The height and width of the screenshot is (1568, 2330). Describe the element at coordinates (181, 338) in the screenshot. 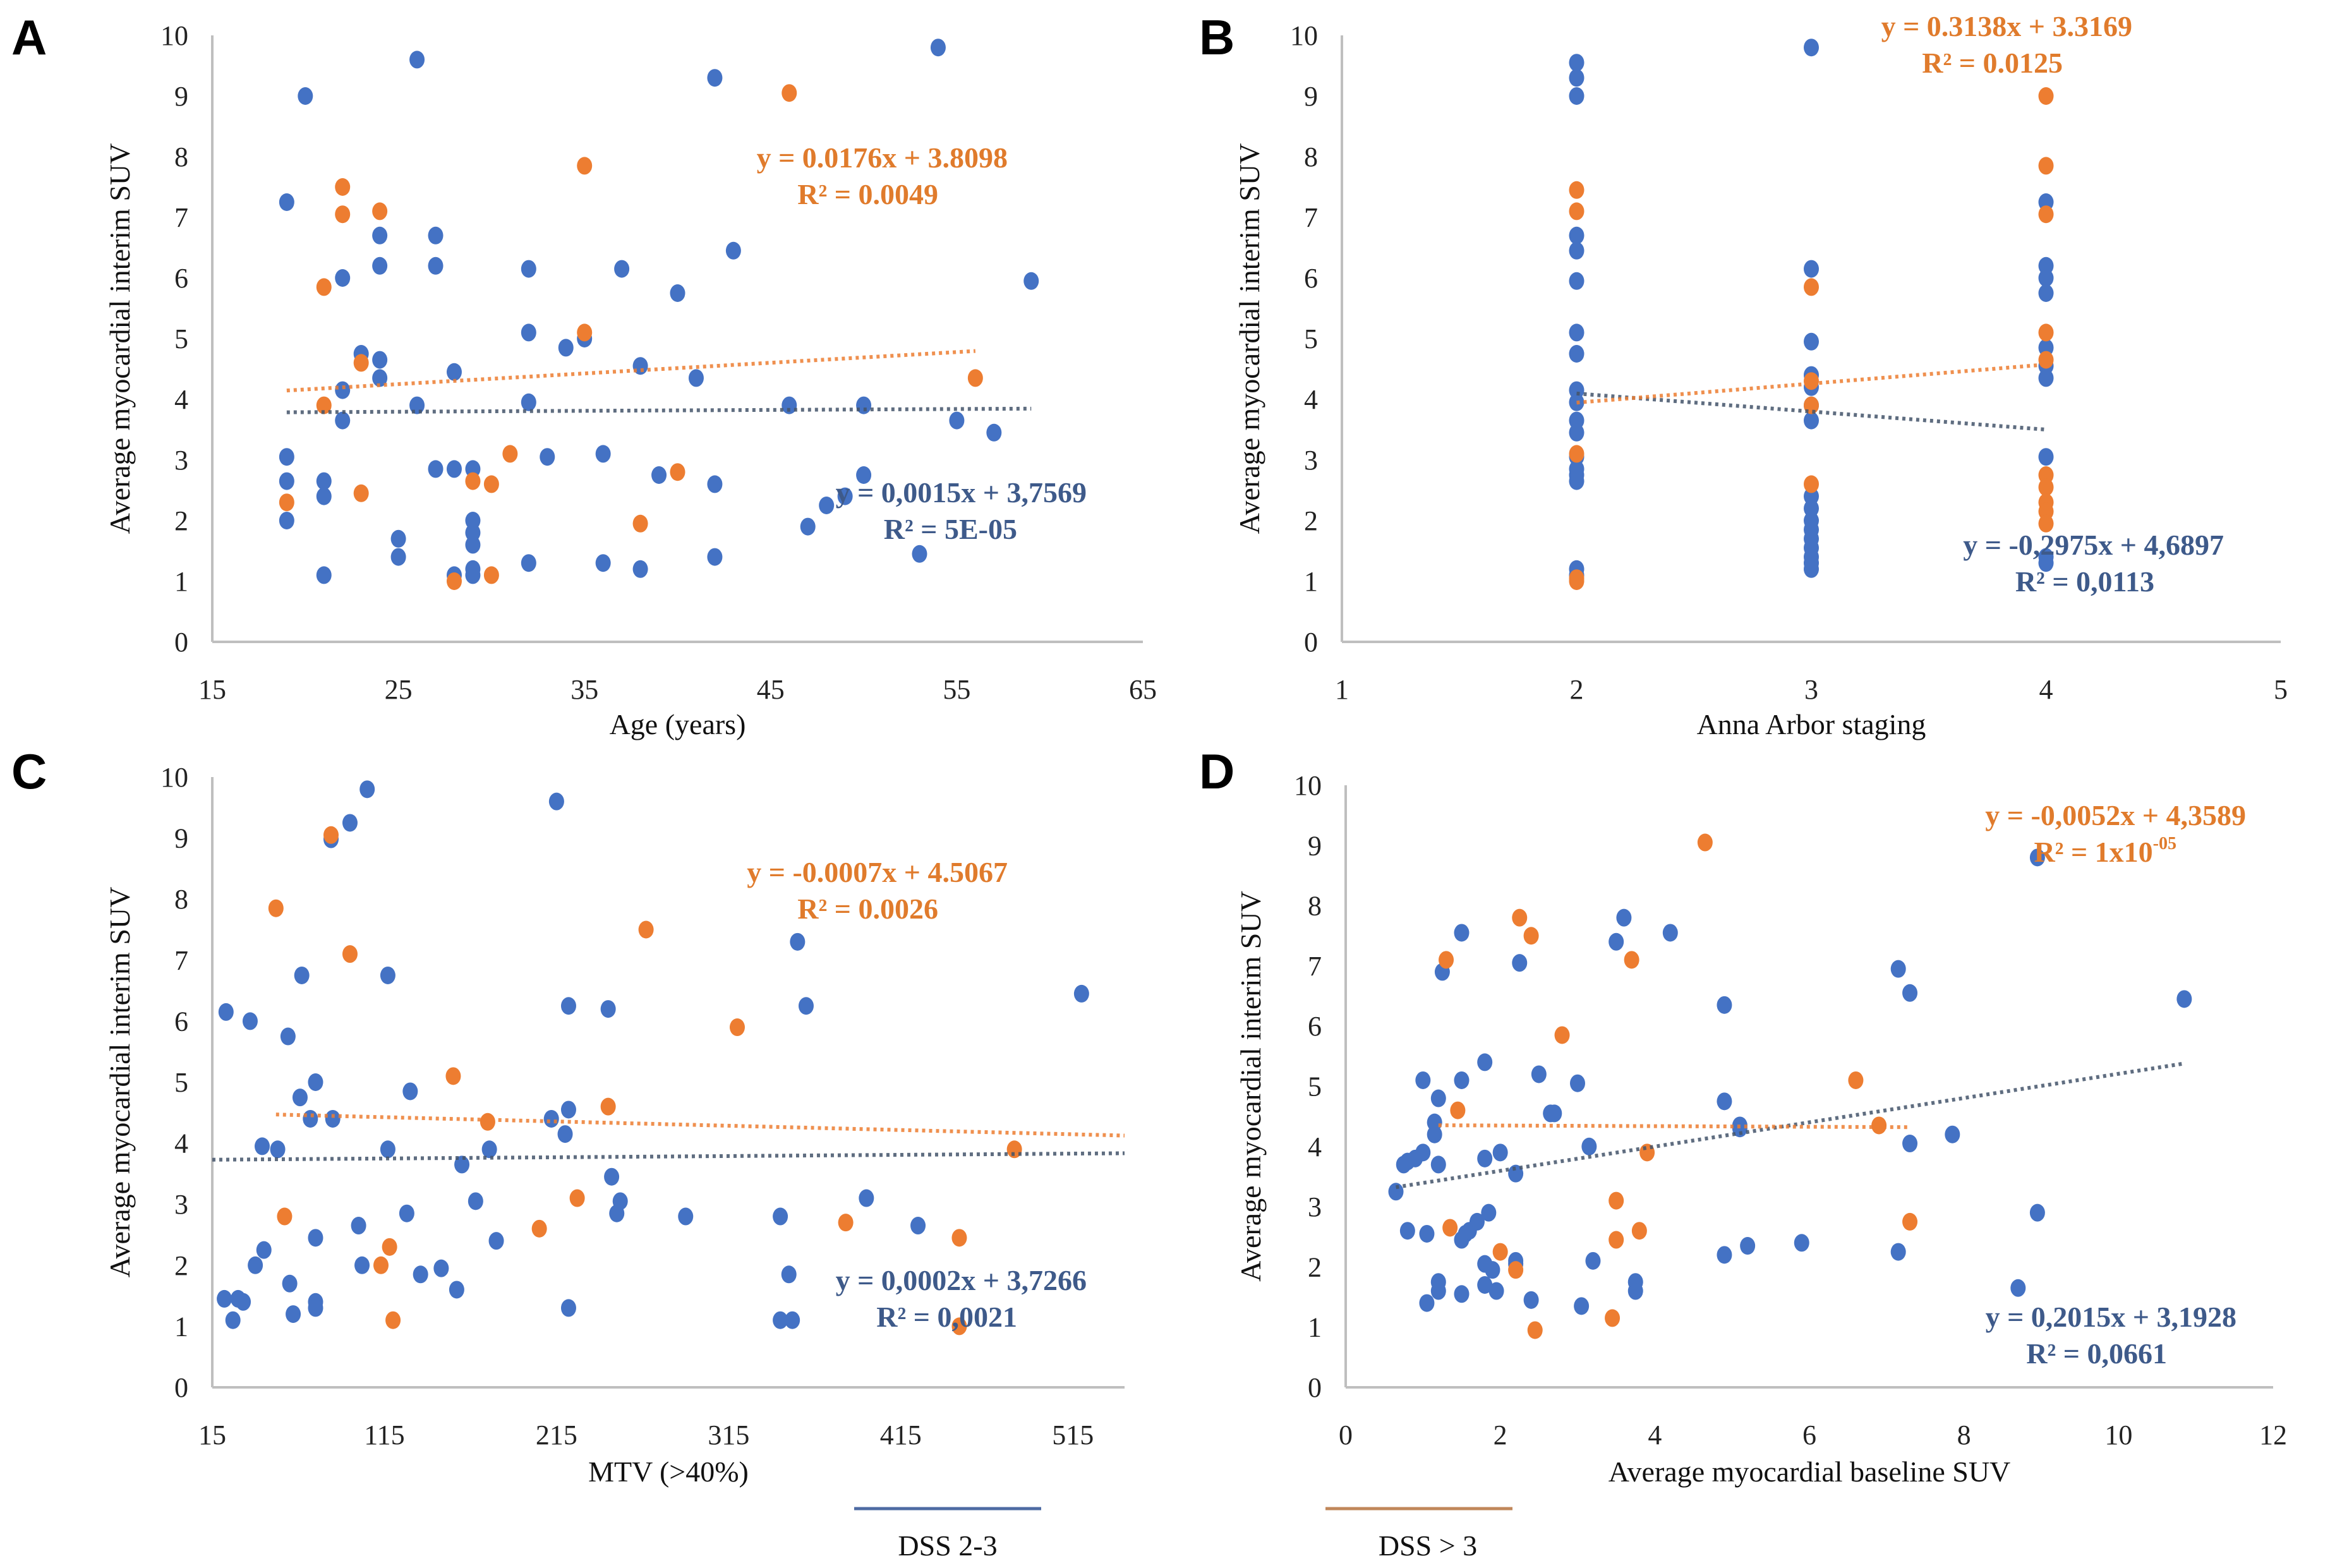

I see `y-tick-label: 5` at that location.